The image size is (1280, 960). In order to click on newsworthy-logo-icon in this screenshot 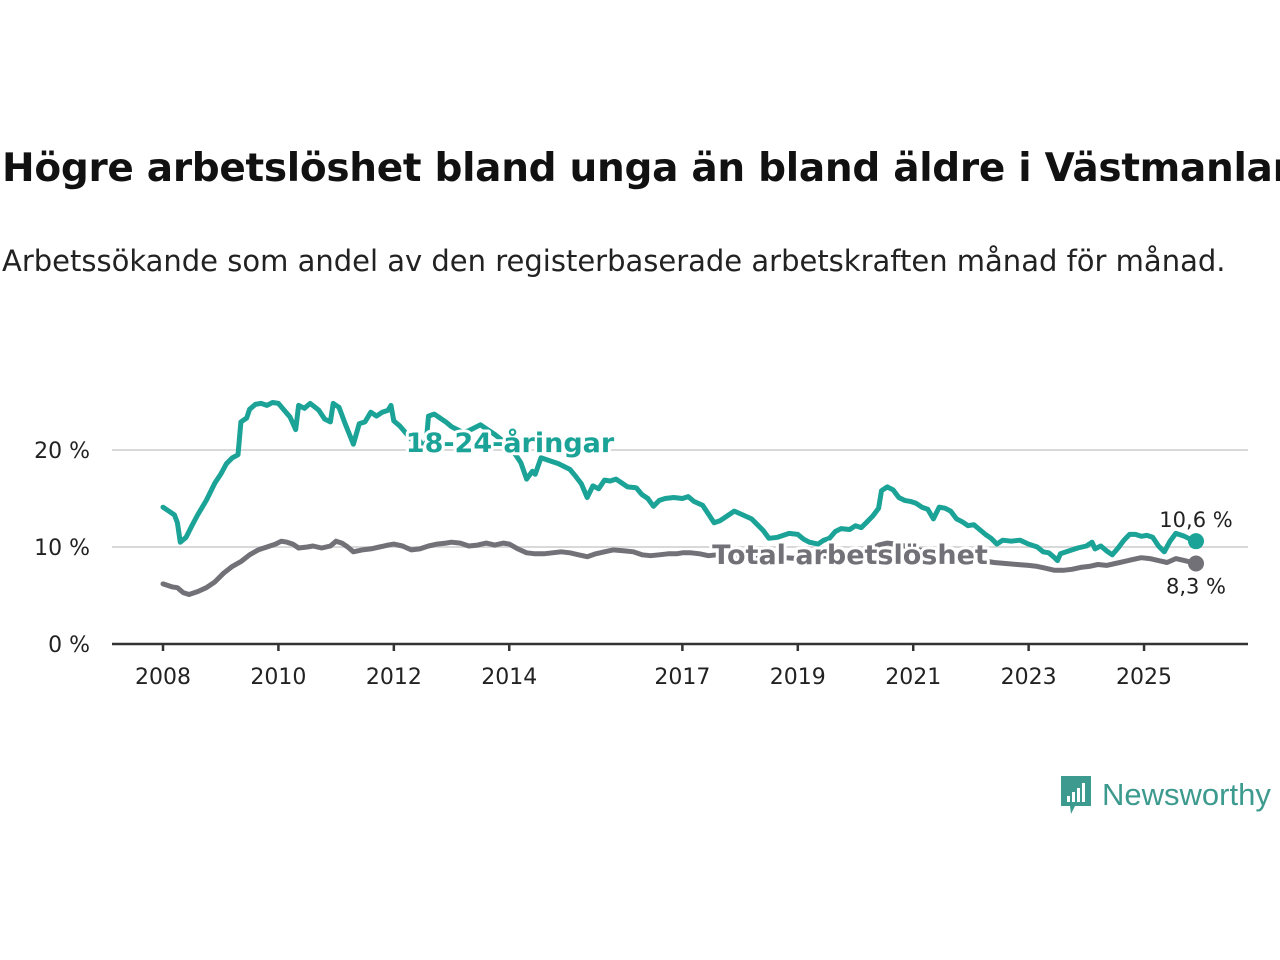, I will do `click(1076, 795)`.